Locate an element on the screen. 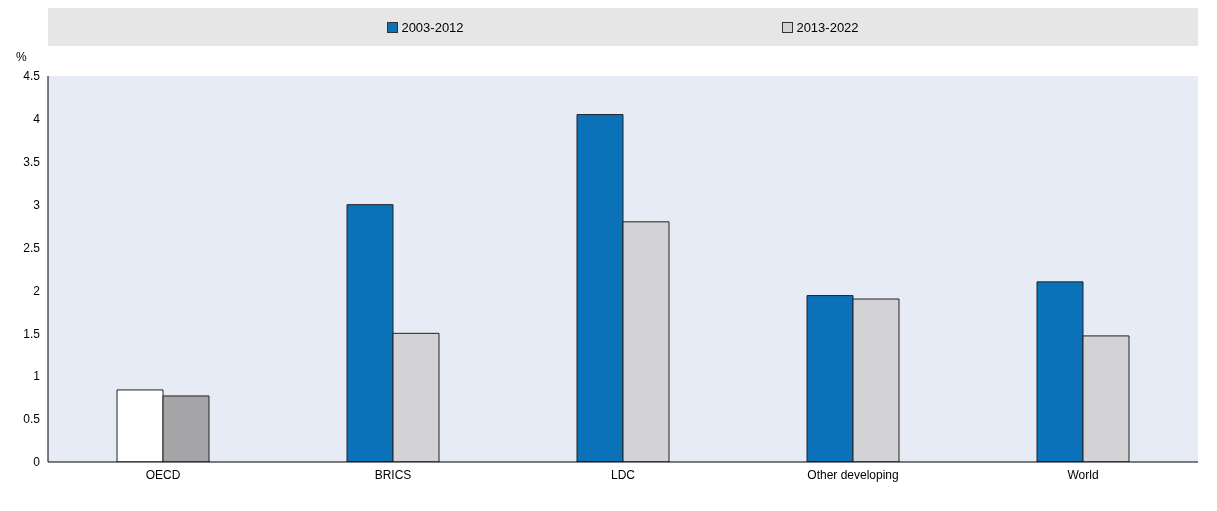 The width and height of the screenshot is (1217, 511). legend-label: 2013-2022 is located at coordinates (827, 27).